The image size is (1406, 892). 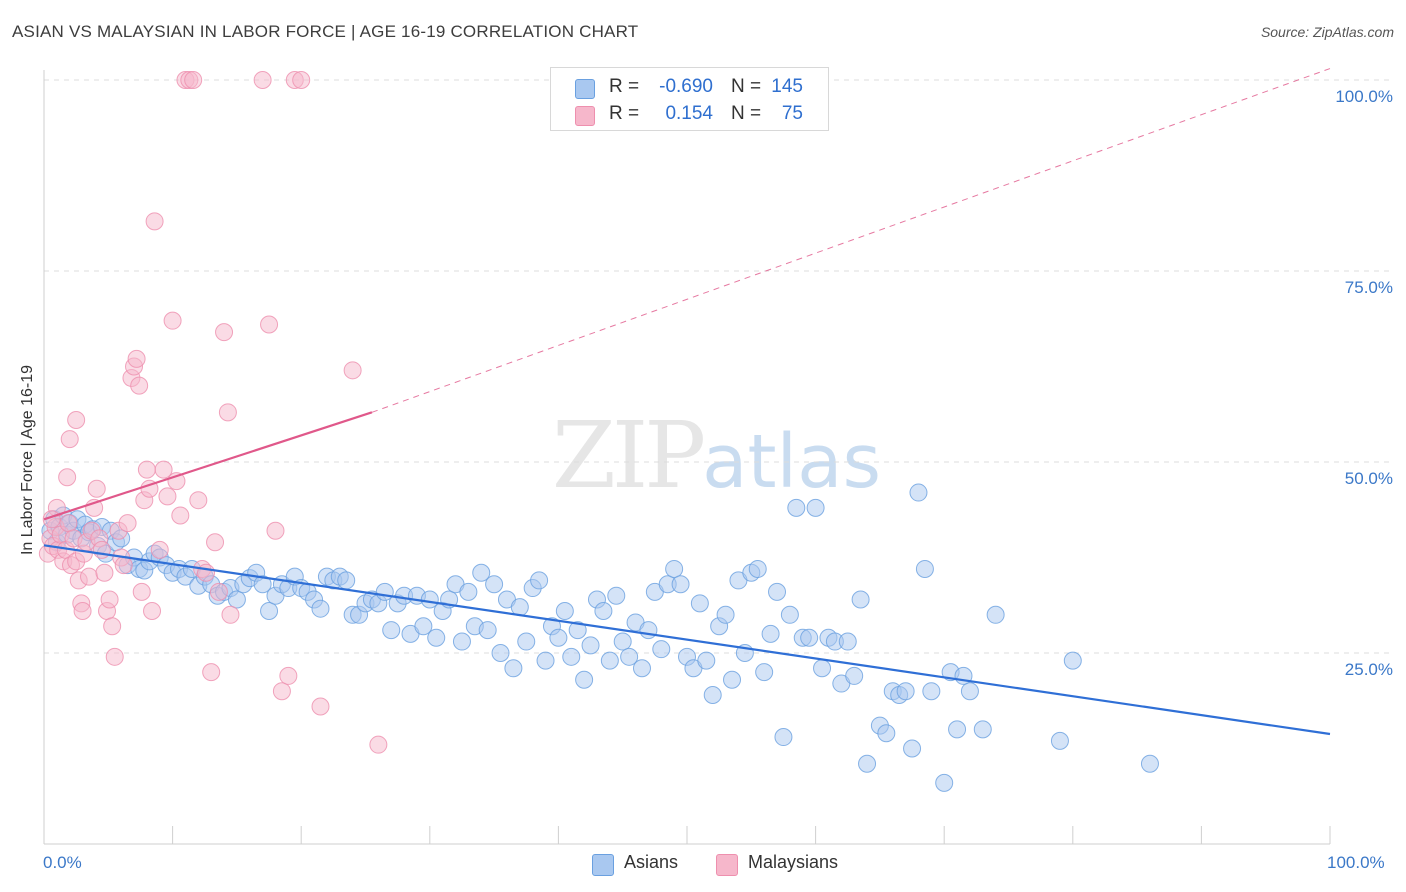 What do you see at coordinates (791, 462) in the screenshot?
I see `watermark-atlas: atlas` at bounding box center [791, 462].